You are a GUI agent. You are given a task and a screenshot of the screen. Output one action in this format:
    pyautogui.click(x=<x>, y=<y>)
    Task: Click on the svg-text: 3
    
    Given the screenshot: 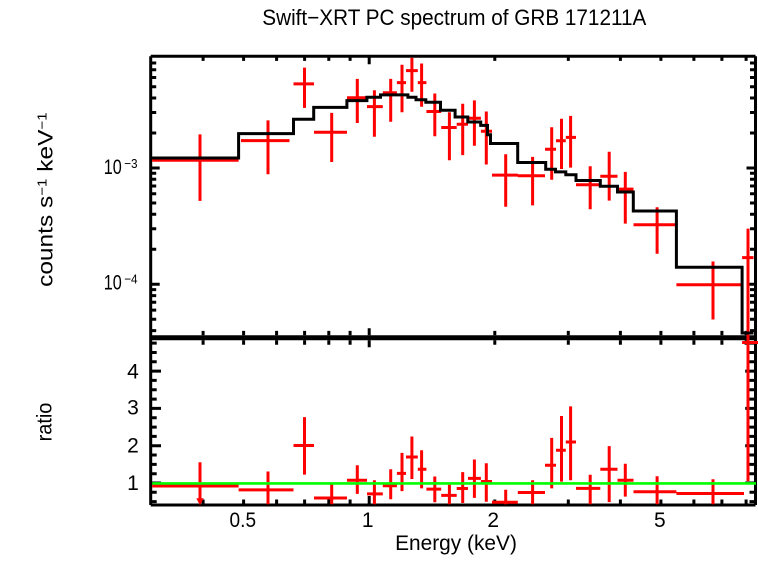 What is the action you would take?
    pyautogui.click(x=133, y=408)
    